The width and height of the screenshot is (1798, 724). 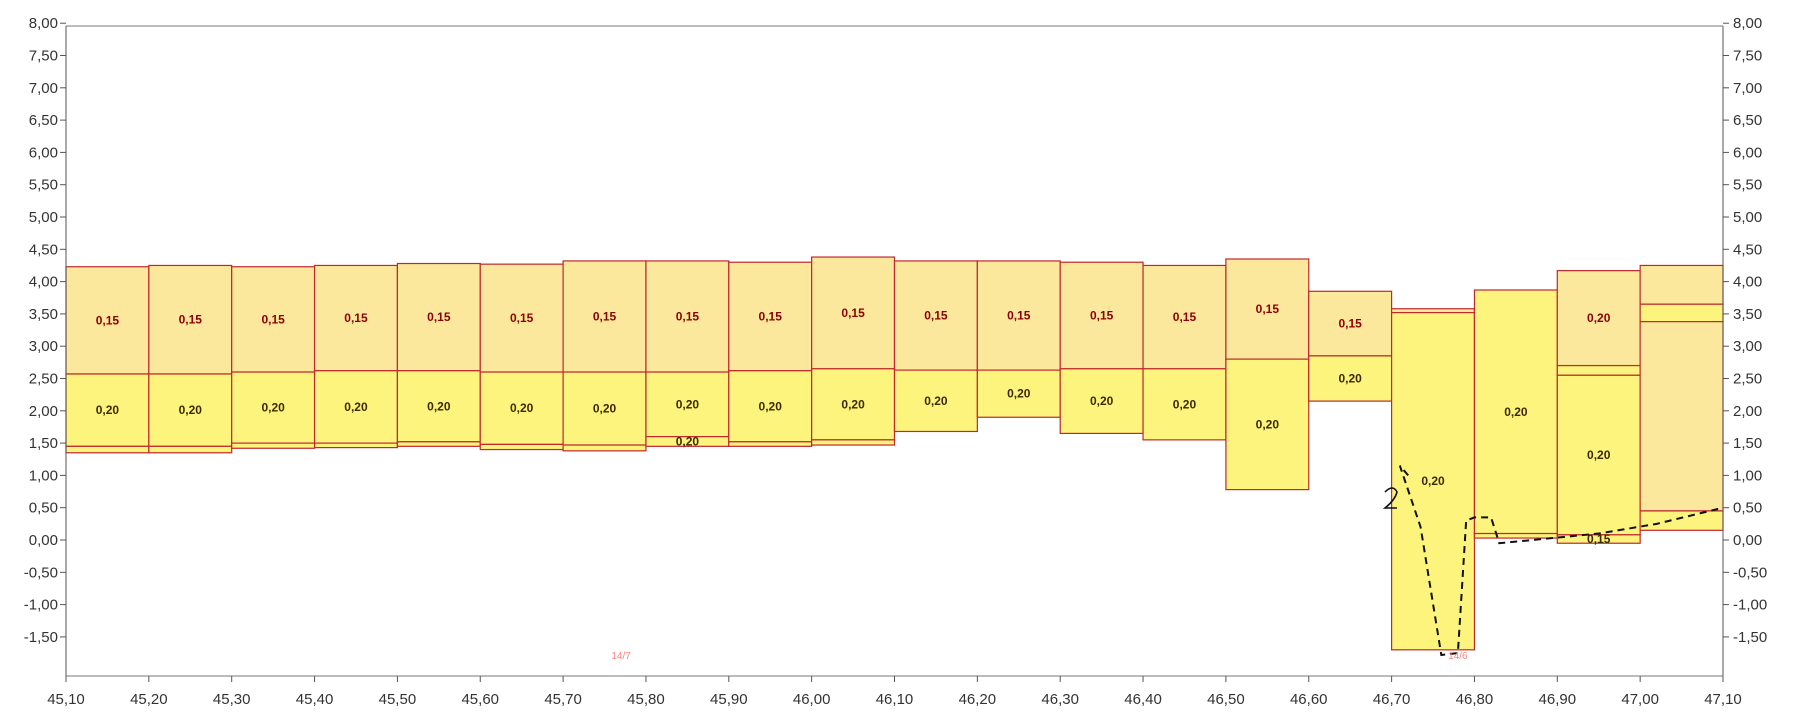 I want to click on column-8: 0,15 0,20, so click(x=770, y=354).